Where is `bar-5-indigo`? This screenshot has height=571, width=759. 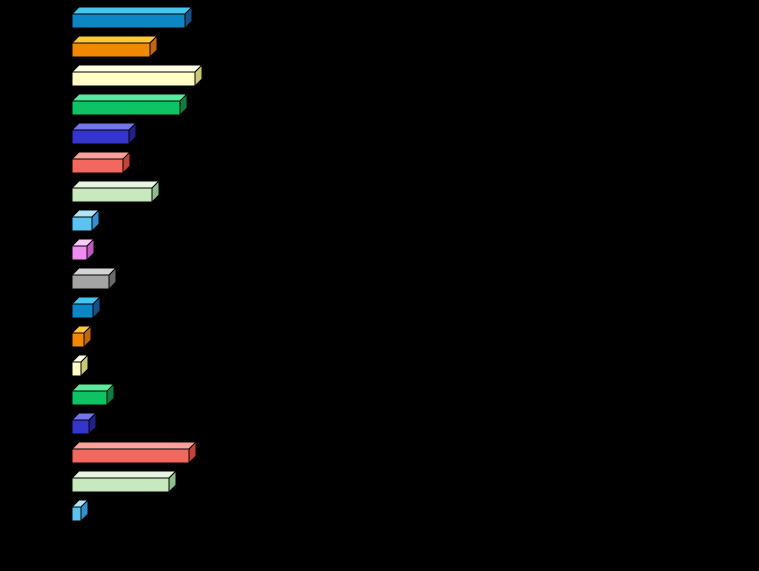
bar-5-indigo is located at coordinates (104, 133).